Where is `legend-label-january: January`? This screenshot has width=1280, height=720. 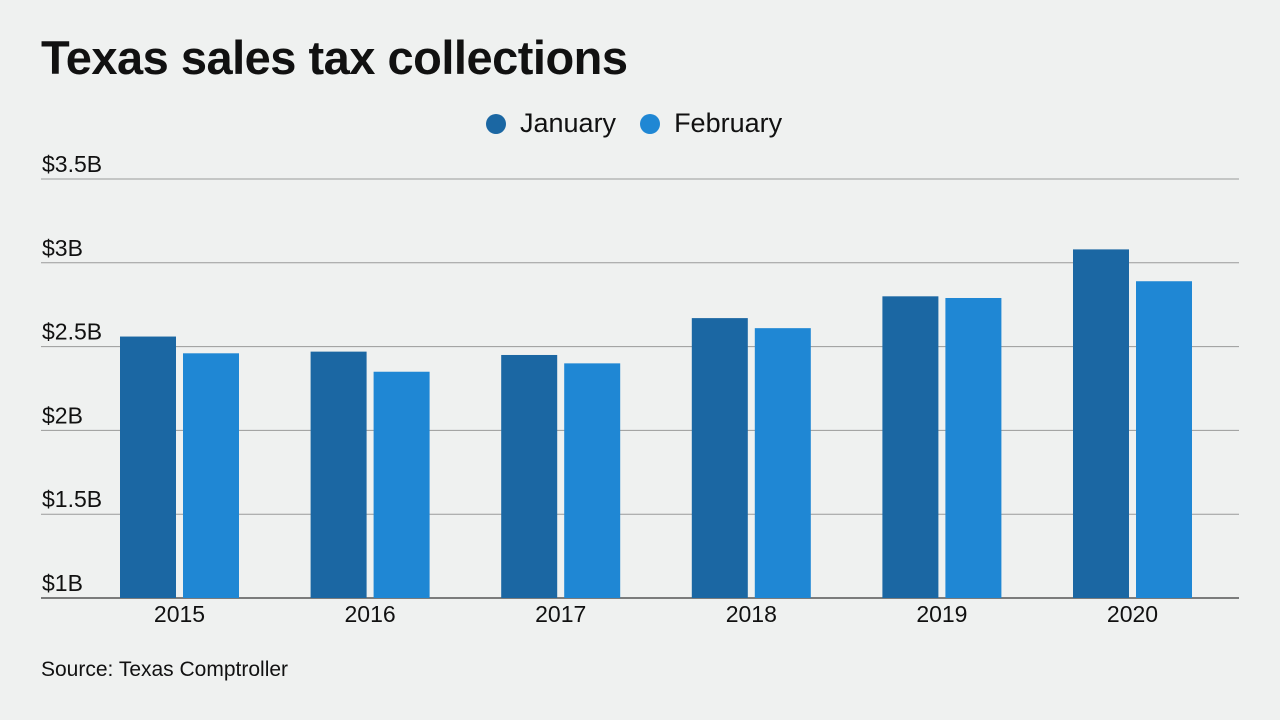 legend-label-january: January is located at coordinates (568, 123).